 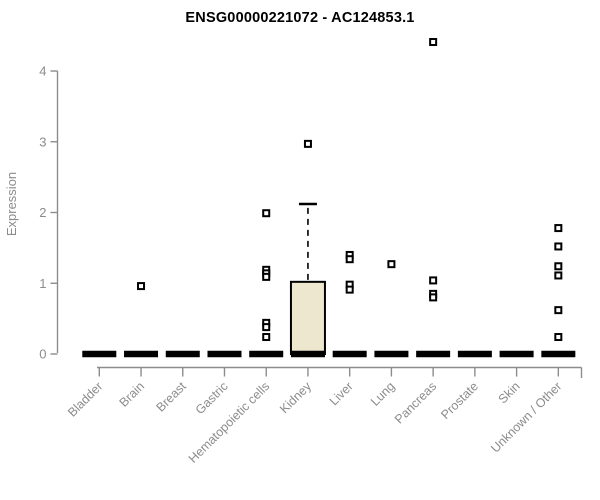 I want to click on box-kidney, so click(x=307, y=317).